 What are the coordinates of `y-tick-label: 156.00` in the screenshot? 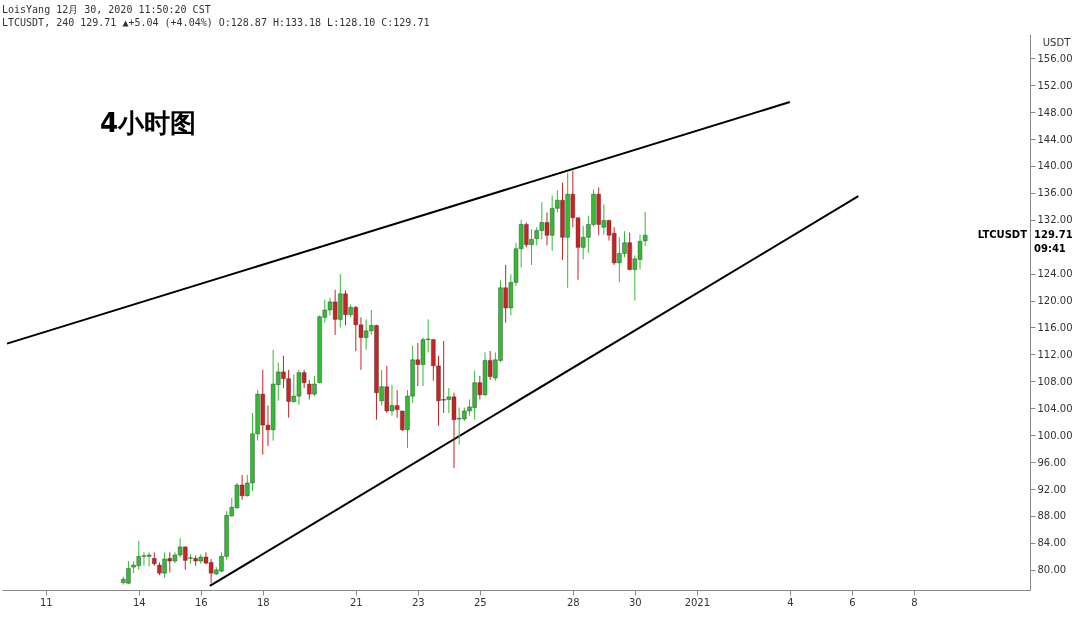 It's located at (1055, 58).